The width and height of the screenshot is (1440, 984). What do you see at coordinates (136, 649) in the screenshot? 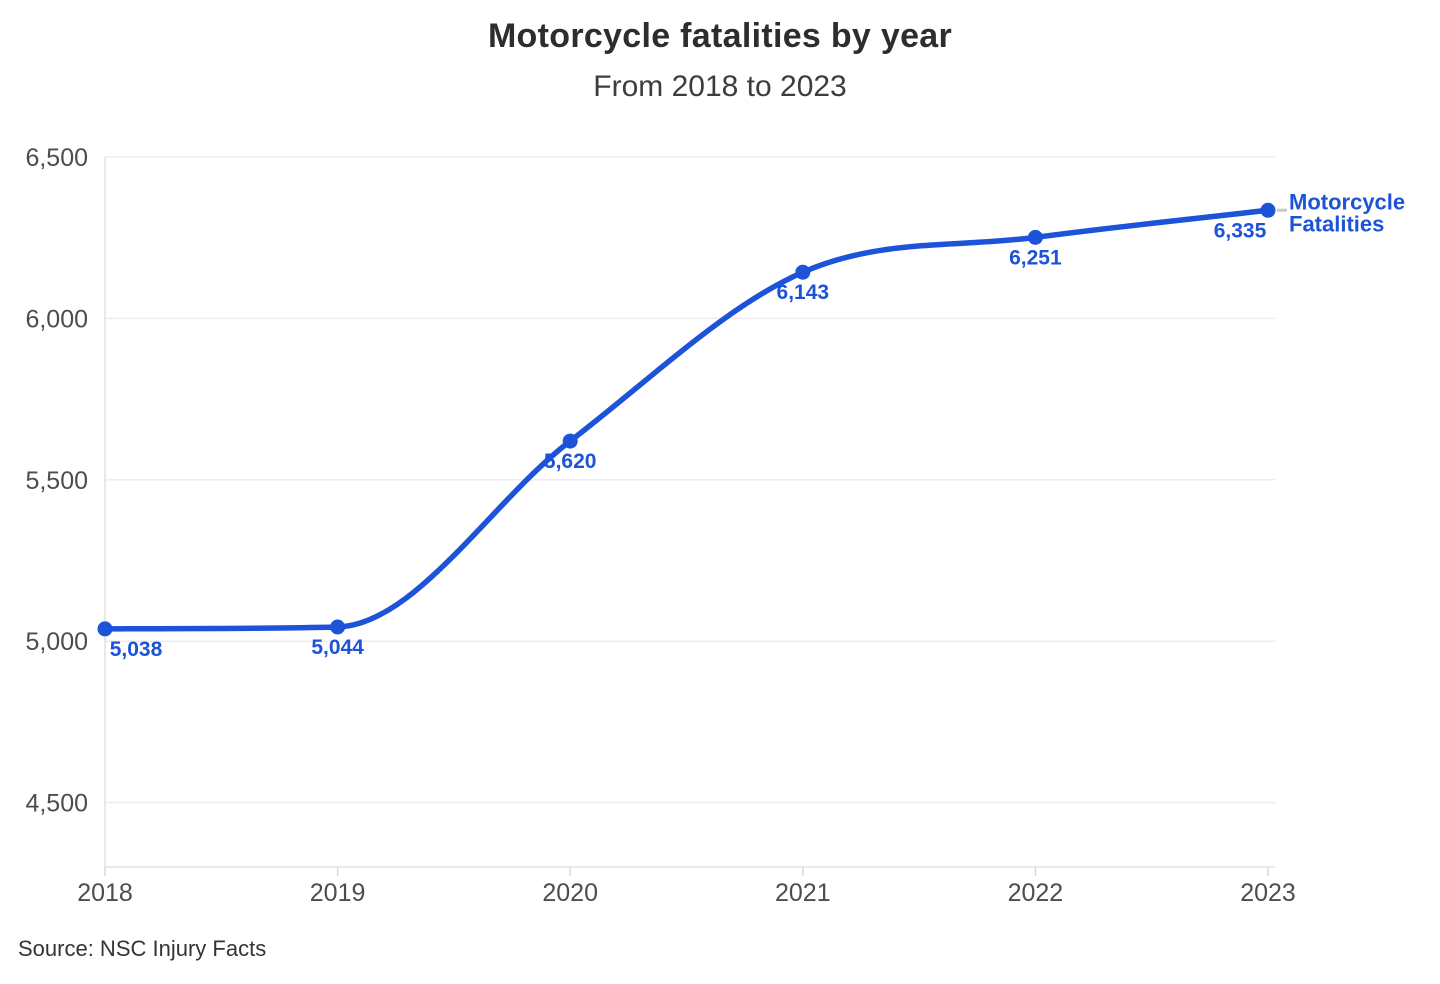
I see `data-point-label: 5,038` at bounding box center [136, 649].